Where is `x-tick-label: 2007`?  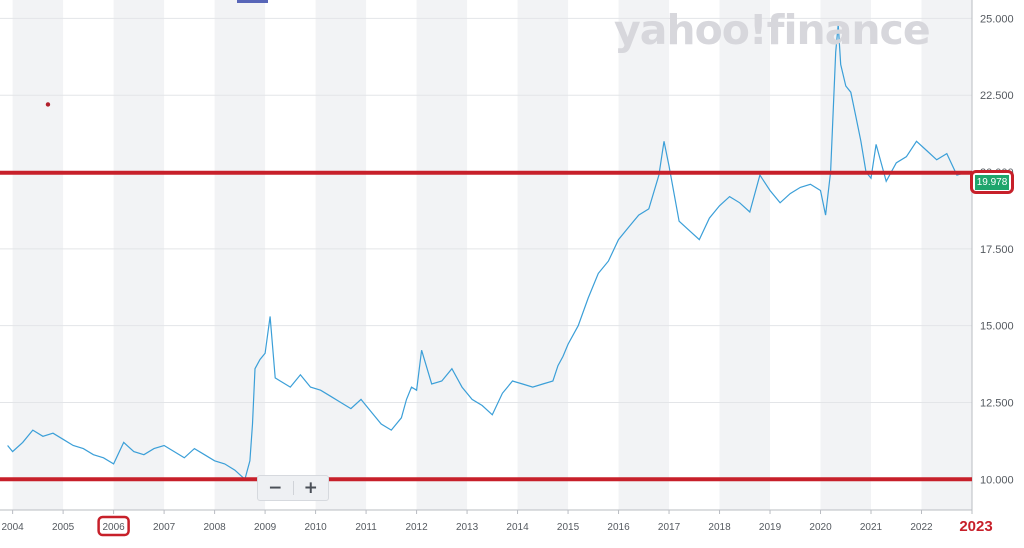 x-tick-label: 2007 is located at coordinates (164, 527).